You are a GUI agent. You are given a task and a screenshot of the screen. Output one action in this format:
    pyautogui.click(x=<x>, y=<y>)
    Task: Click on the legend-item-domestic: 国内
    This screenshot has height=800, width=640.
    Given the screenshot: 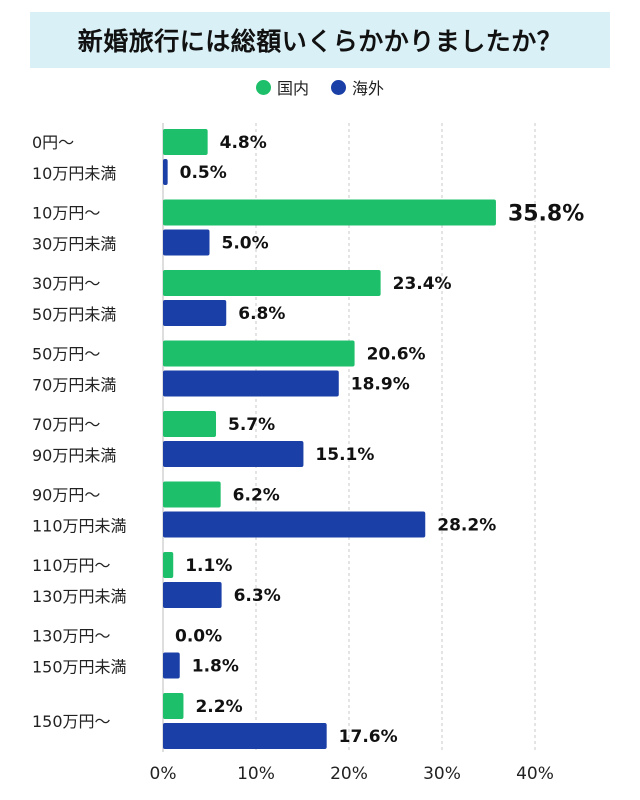 What is the action you would take?
    pyautogui.click(x=282, y=87)
    